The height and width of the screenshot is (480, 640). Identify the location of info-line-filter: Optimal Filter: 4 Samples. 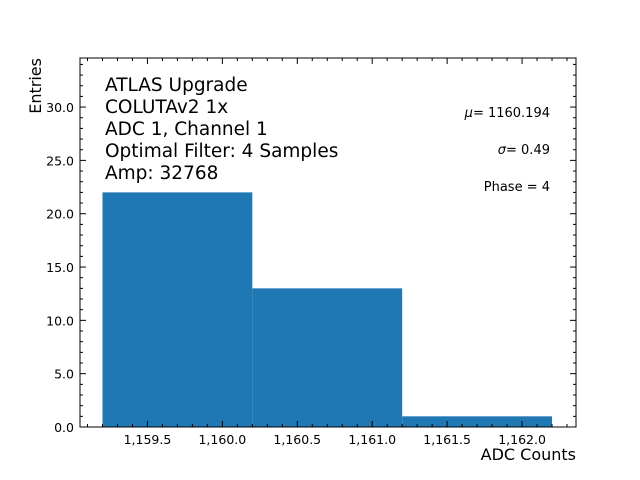
(221, 151).